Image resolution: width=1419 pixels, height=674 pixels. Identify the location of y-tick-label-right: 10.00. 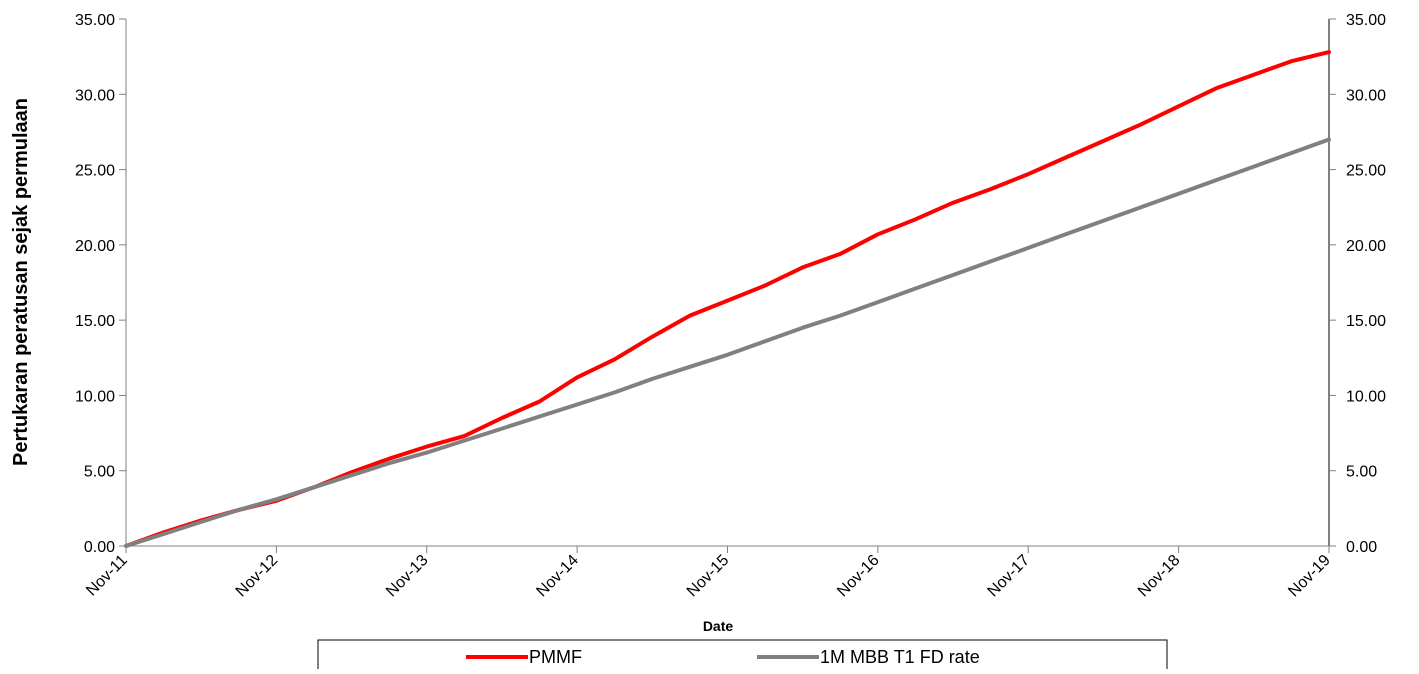
(1366, 396).